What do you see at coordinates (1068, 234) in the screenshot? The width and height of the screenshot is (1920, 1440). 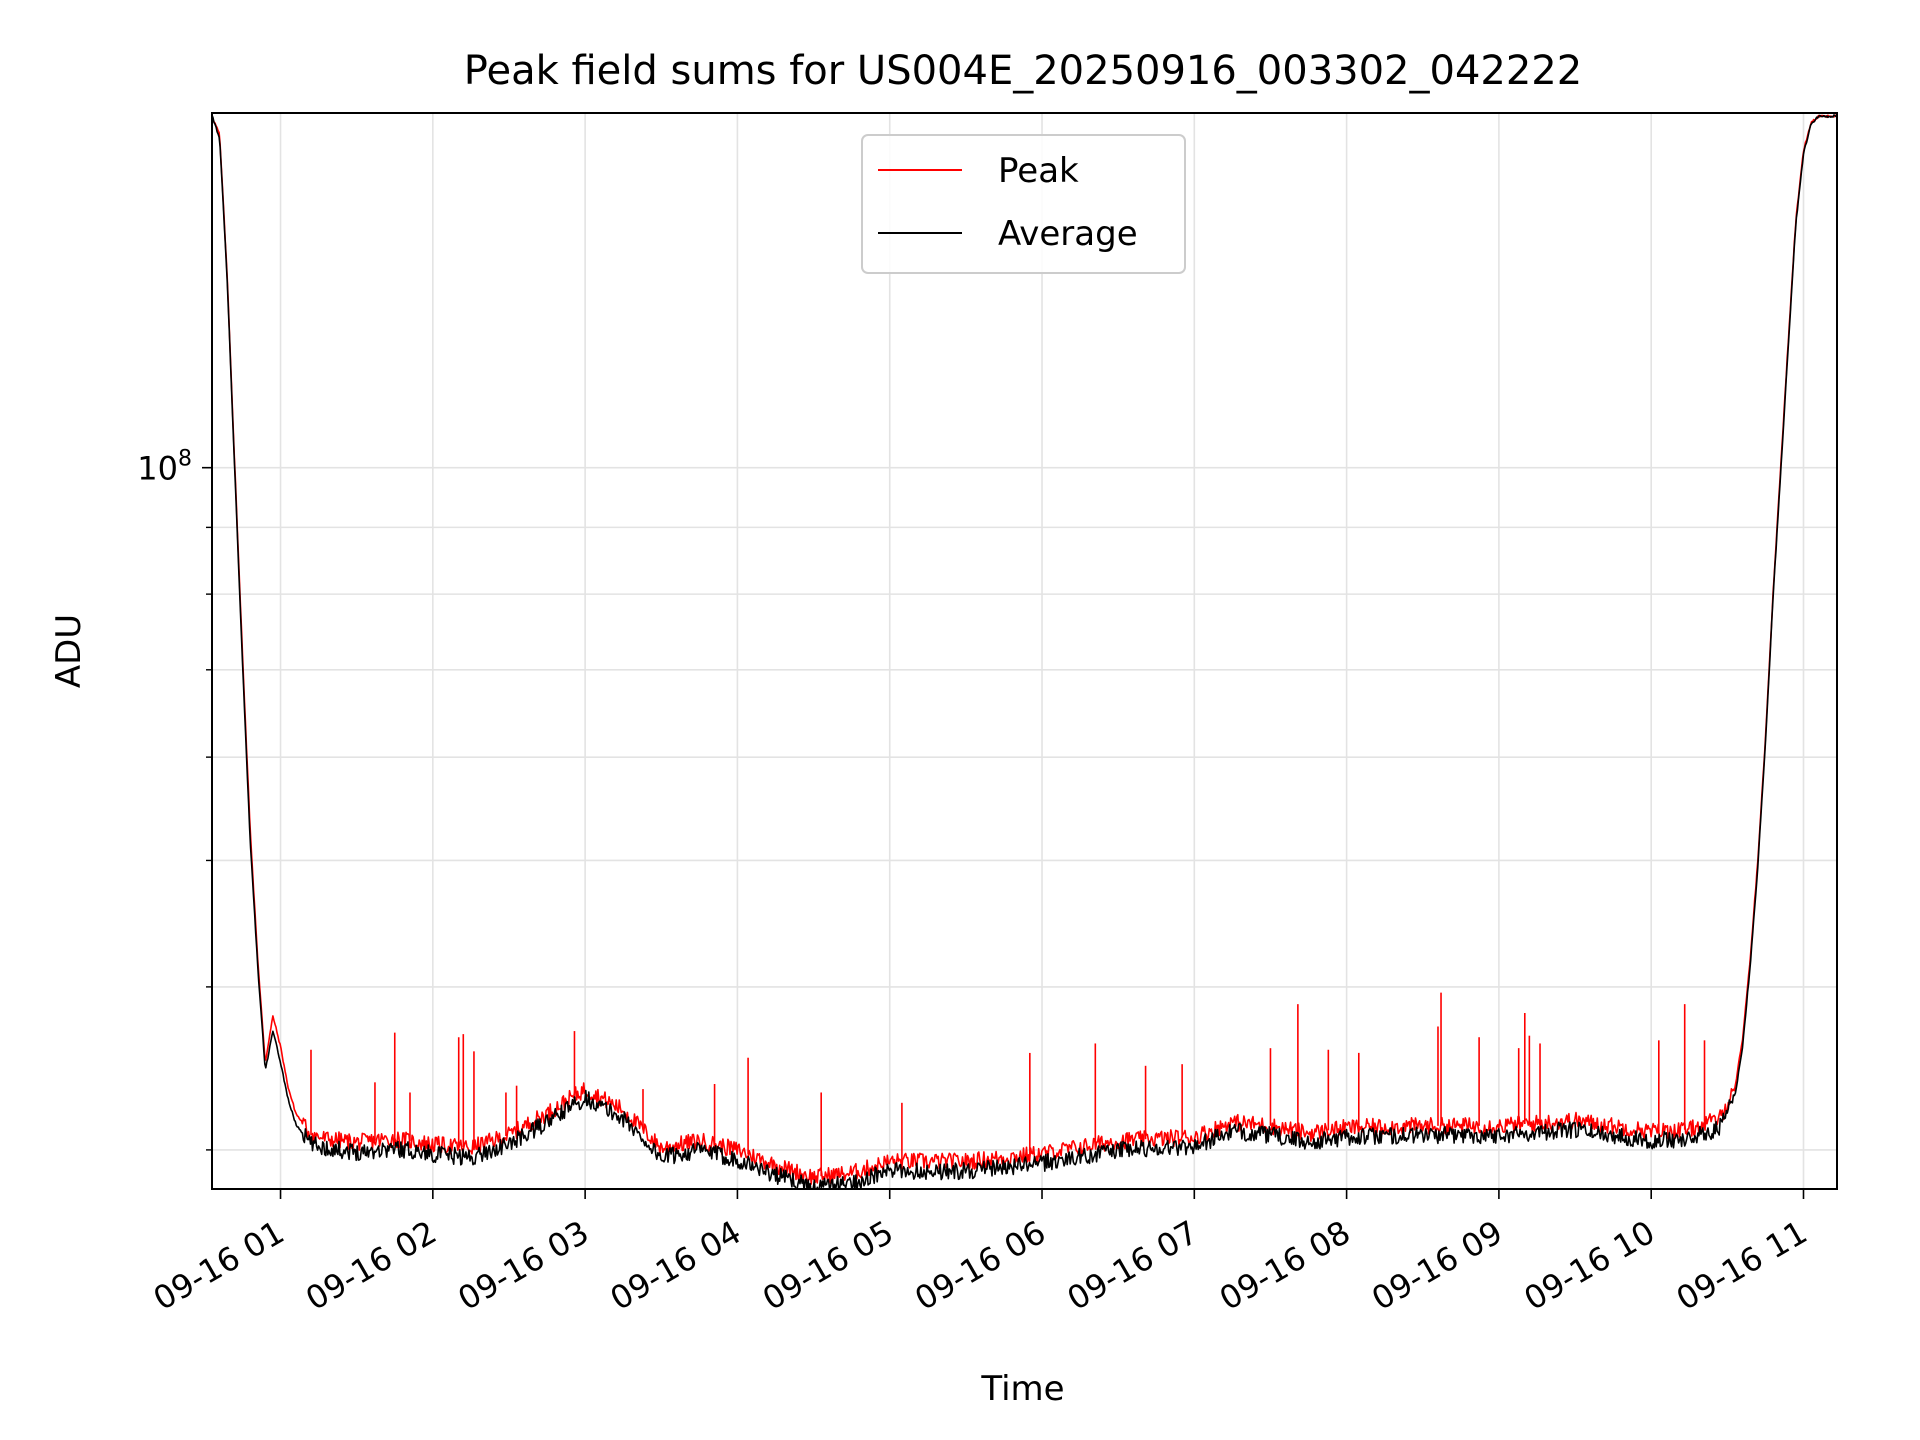 I see `legend-average-label: Average` at bounding box center [1068, 234].